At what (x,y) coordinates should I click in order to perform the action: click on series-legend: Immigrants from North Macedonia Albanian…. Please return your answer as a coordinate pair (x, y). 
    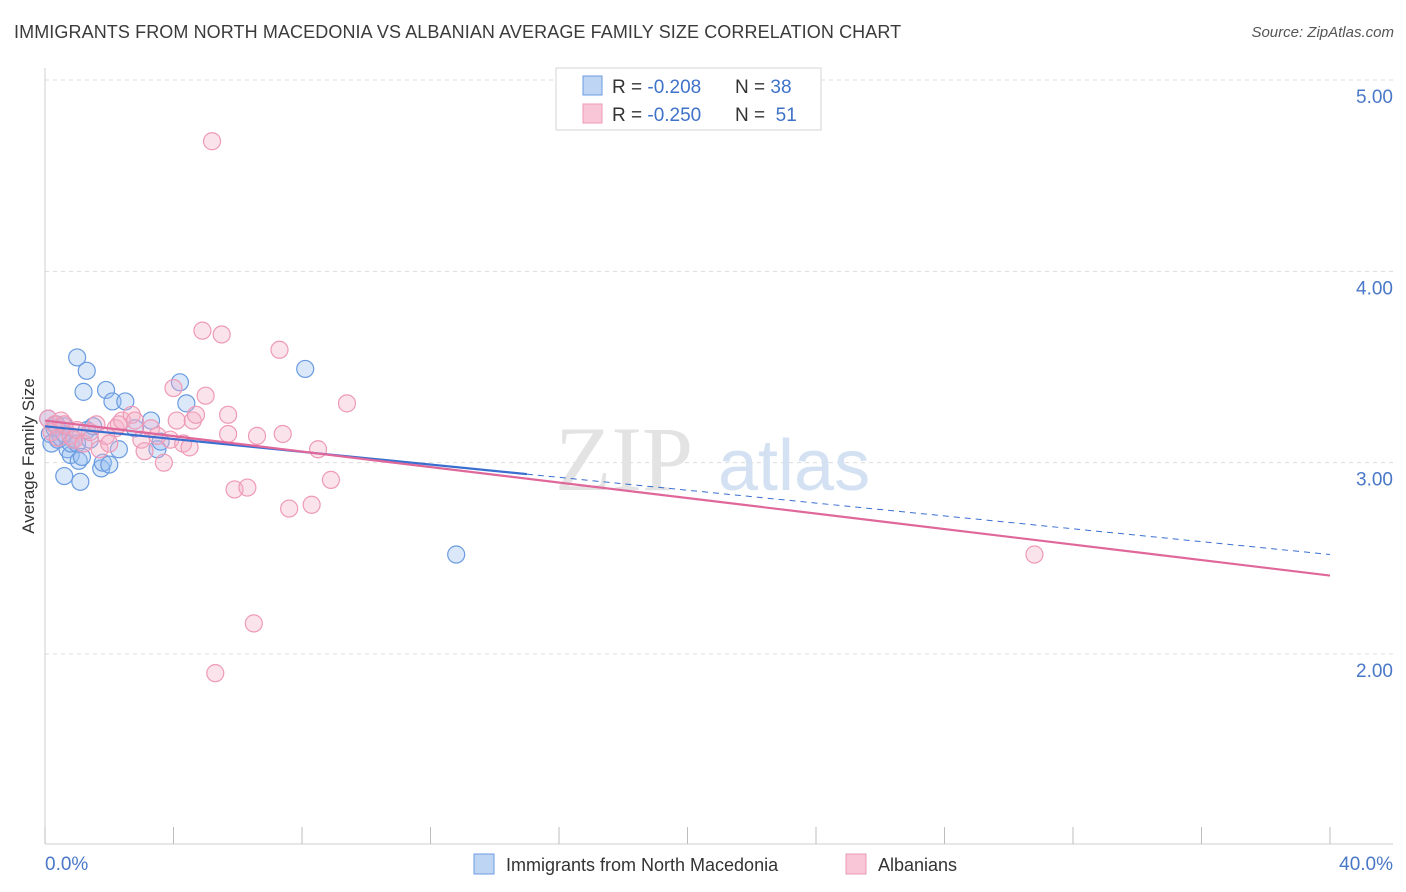
    Looking at the image, I should click on (715, 864).